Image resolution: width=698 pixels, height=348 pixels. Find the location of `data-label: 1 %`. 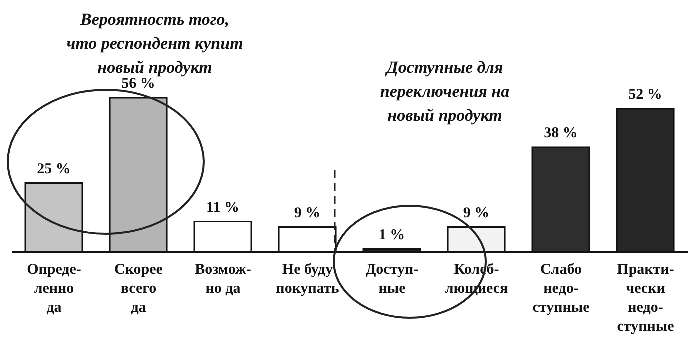

data-label: 1 % is located at coordinates (392, 235).